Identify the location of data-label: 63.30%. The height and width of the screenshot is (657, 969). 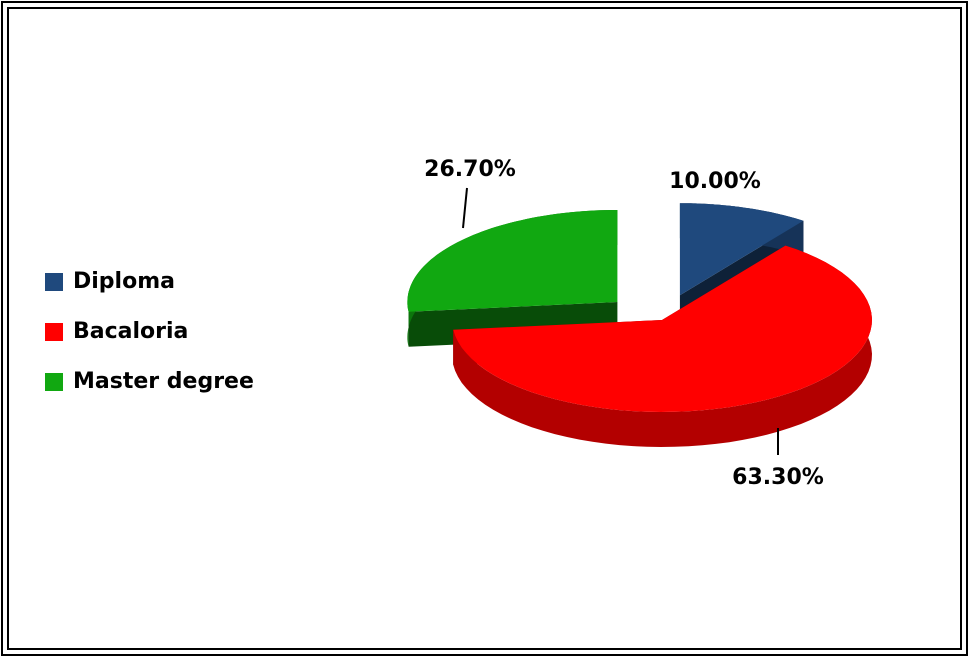
(778, 477).